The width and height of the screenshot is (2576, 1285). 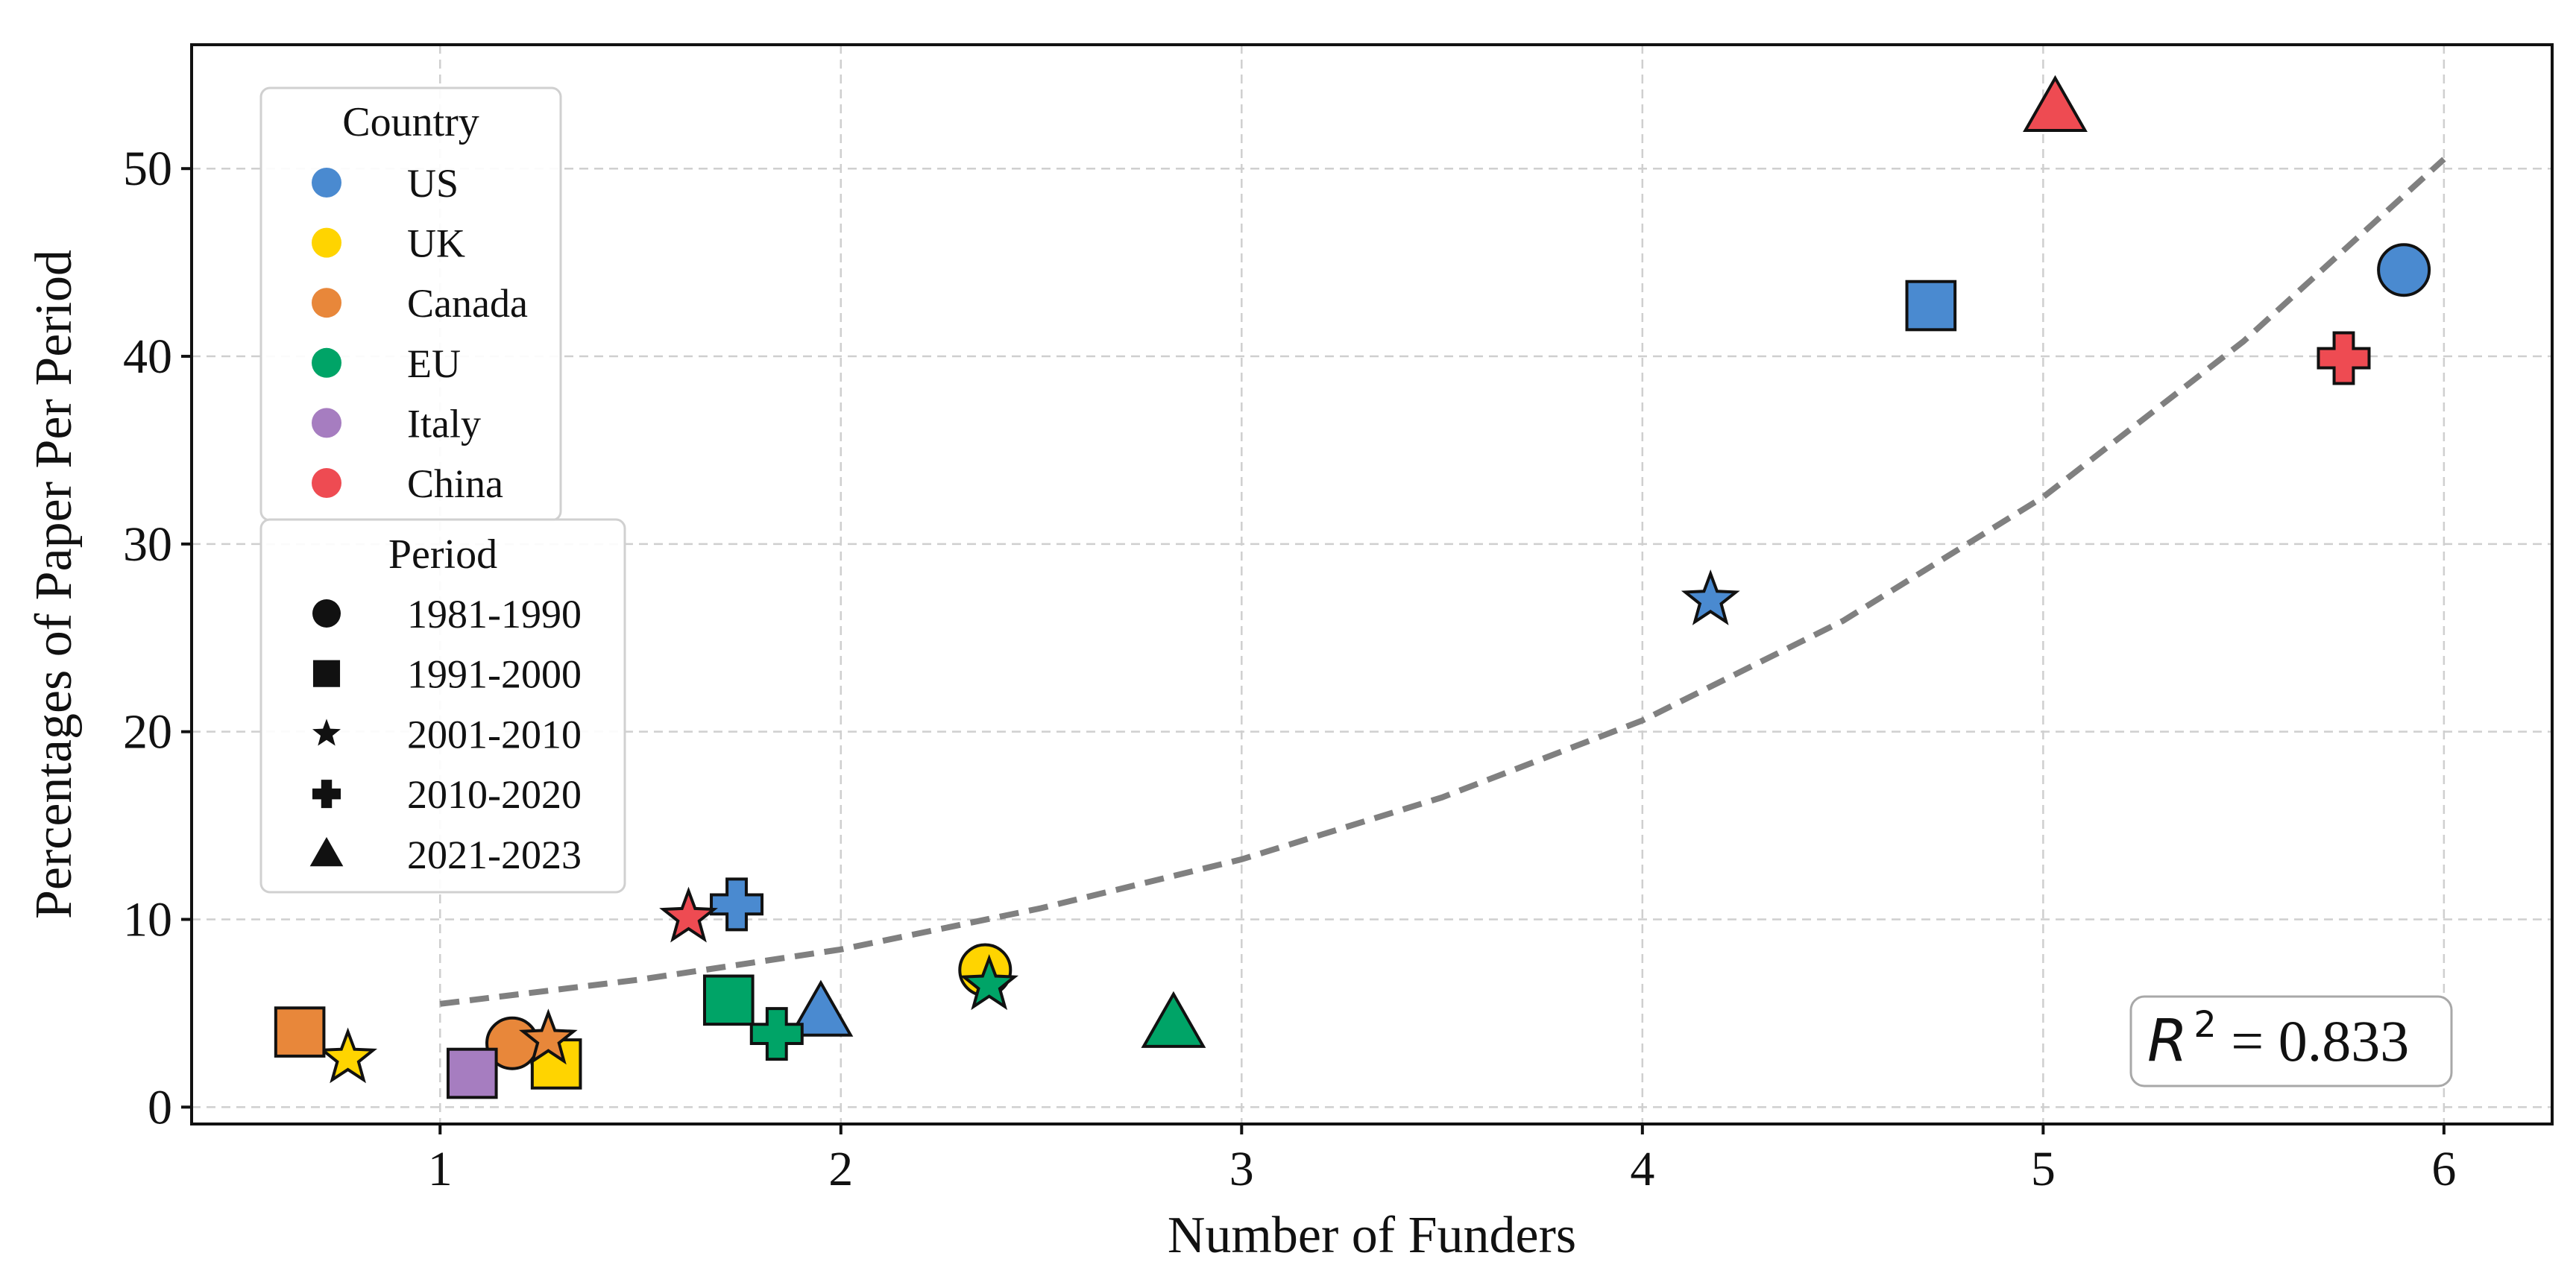 What do you see at coordinates (326, 183) in the screenshot?
I see `legend-us-marker` at bounding box center [326, 183].